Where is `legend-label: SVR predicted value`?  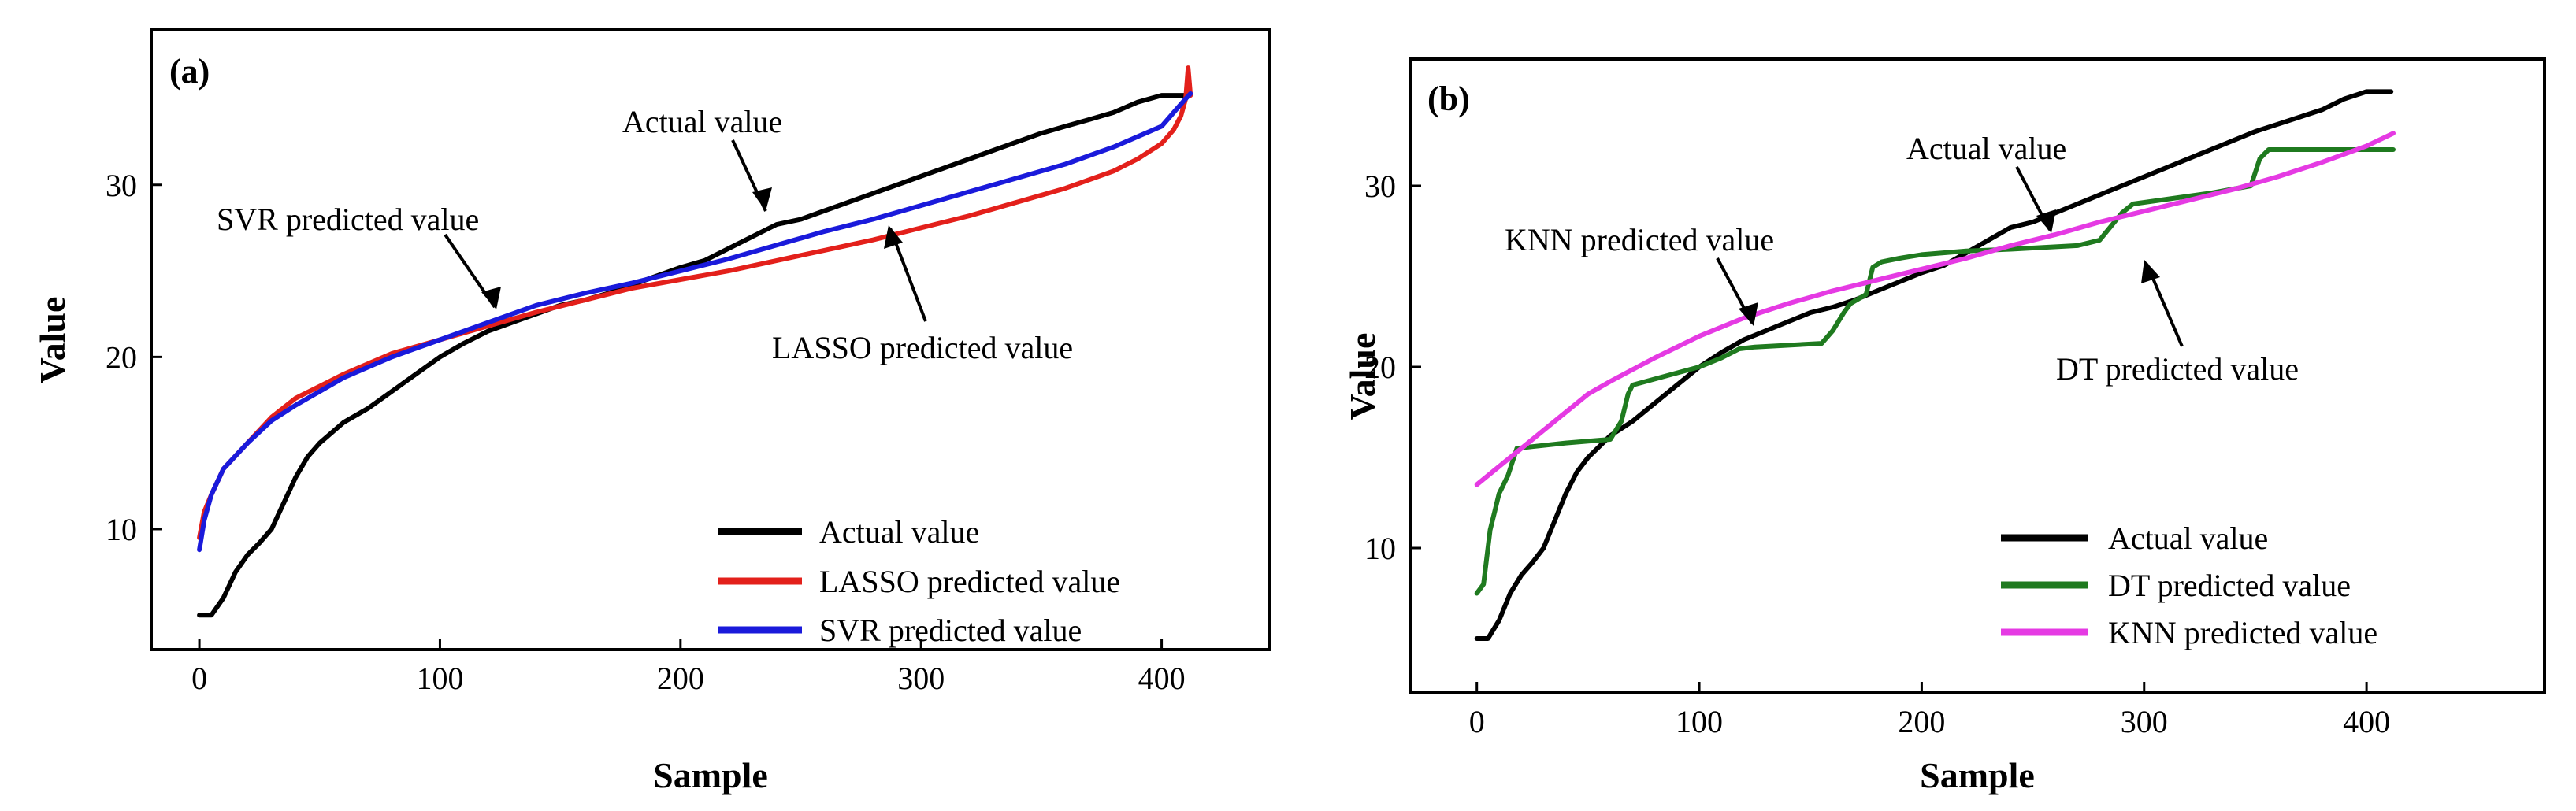 legend-label: SVR predicted value is located at coordinates (950, 630).